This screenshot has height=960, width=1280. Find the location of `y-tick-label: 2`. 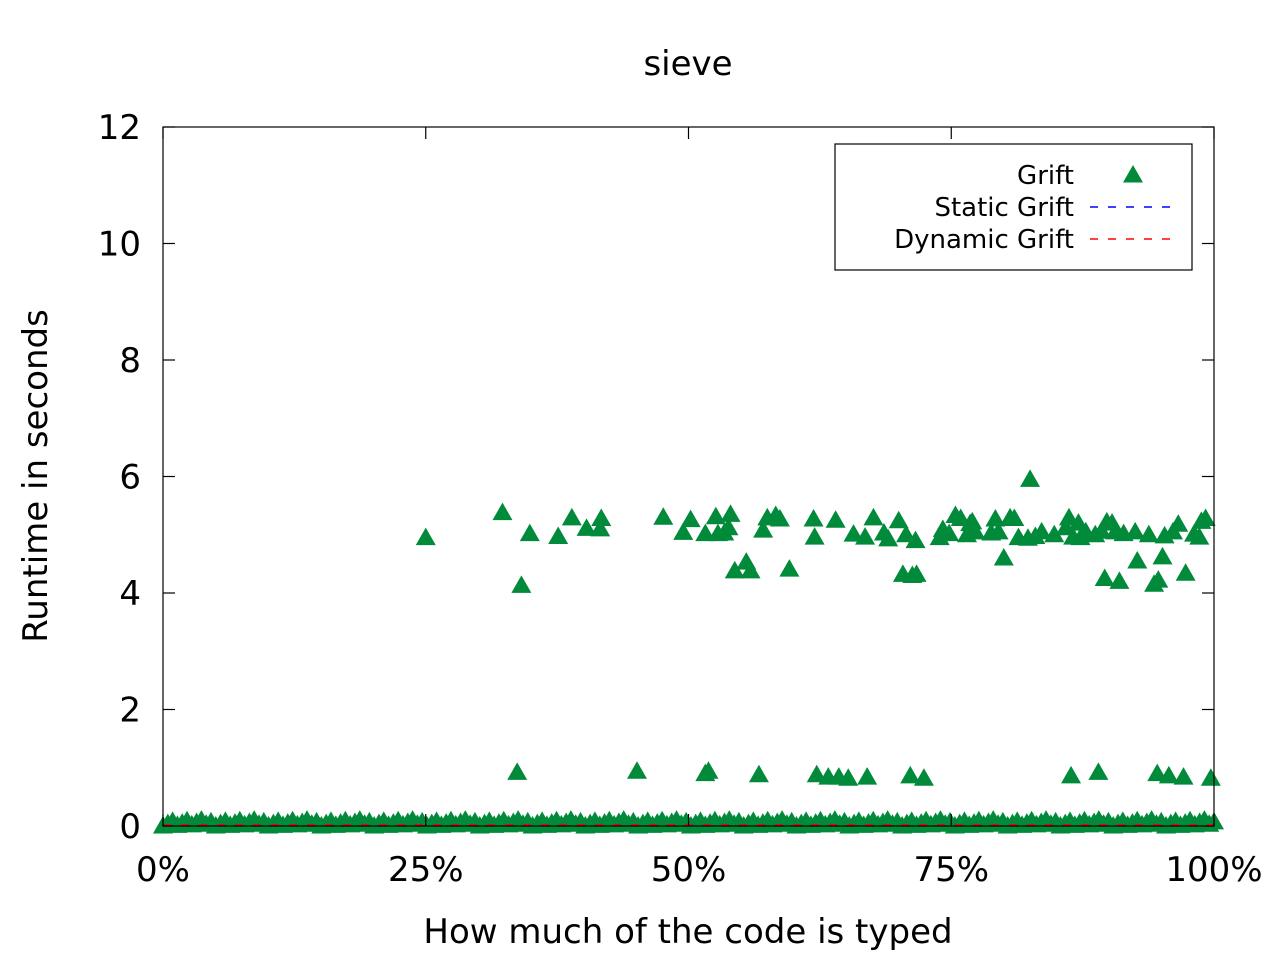

y-tick-label: 2 is located at coordinates (130, 711).